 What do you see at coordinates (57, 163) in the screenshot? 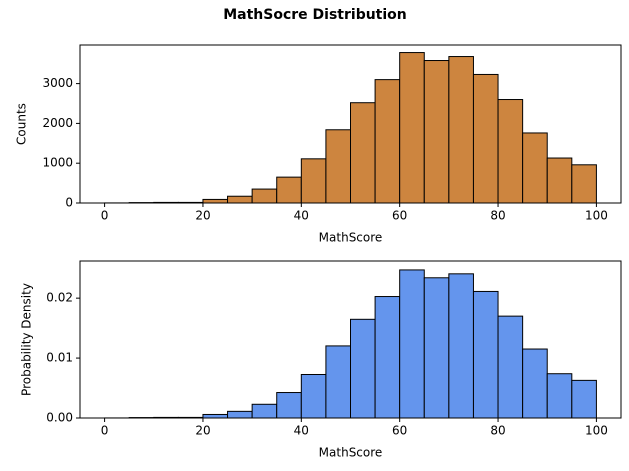
I see `y-tick-label: 1000` at bounding box center [57, 163].